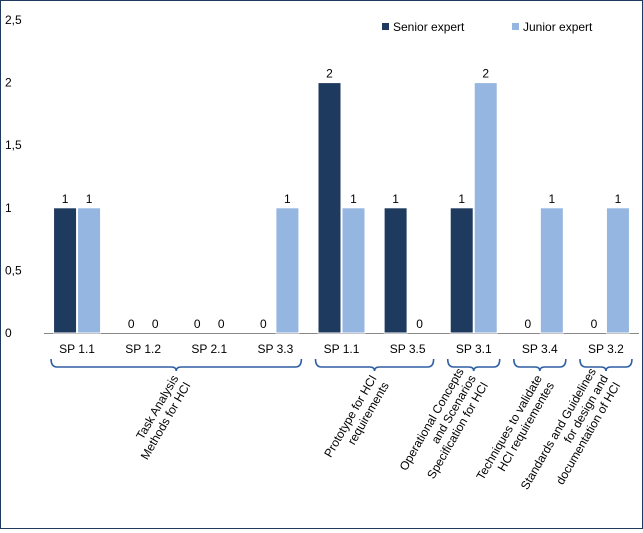  What do you see at coordinates (8, 83) in the screenshot?
I see `y-tick-label: 2` at bounding box center [8, 83].